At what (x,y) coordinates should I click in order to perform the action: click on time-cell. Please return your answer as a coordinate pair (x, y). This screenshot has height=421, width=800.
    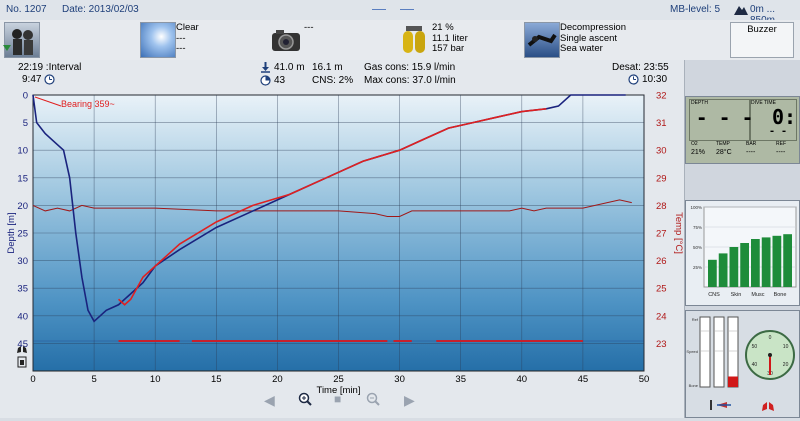
    Looking at the image, I should click on (773, 120).